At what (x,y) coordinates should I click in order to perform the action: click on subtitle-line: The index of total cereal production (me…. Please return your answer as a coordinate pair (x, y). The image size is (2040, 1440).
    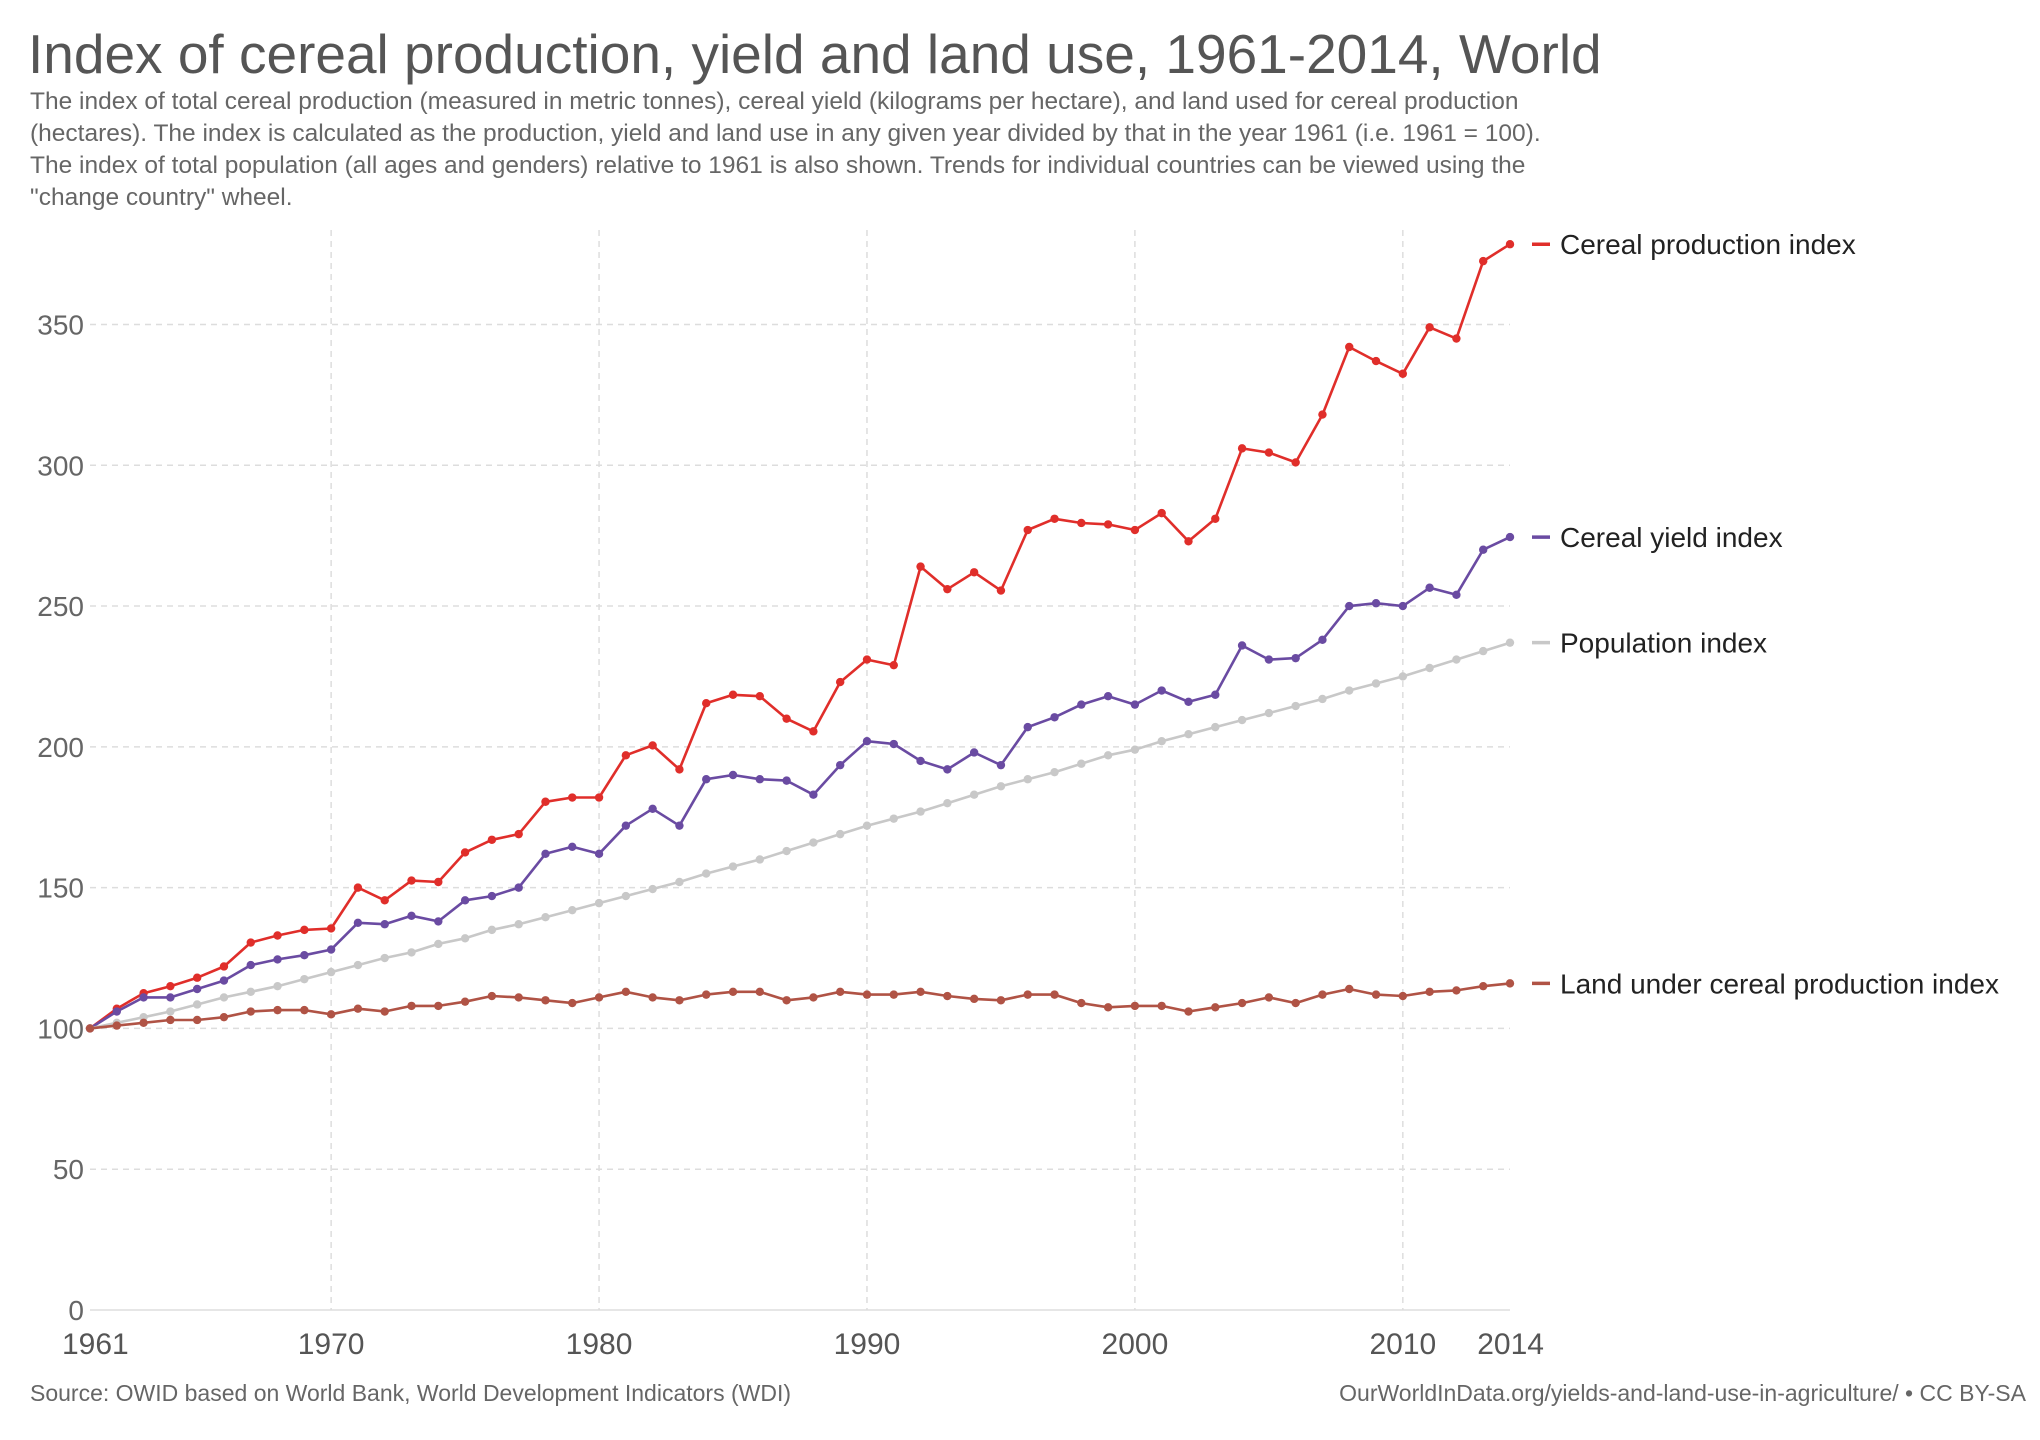
    Looking at the image, I should click on (774, 101).